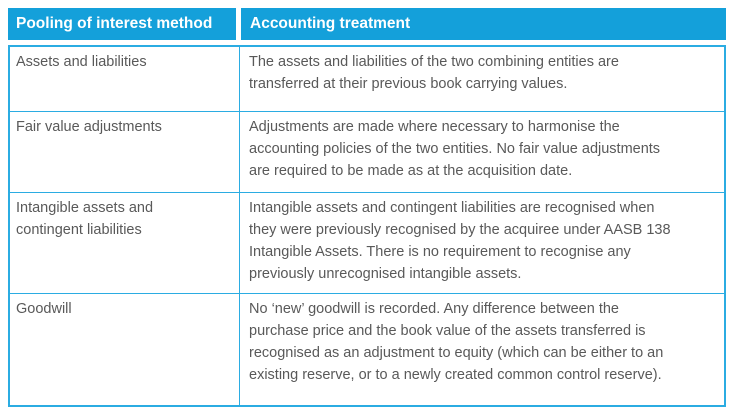 Image resolution: width=734 pixels, height=413 pixels. What do you see at coordinates (125, 152) in the screenshot?
I see `cell-method: Fair value adjustments` at bounding box center [125, 152].